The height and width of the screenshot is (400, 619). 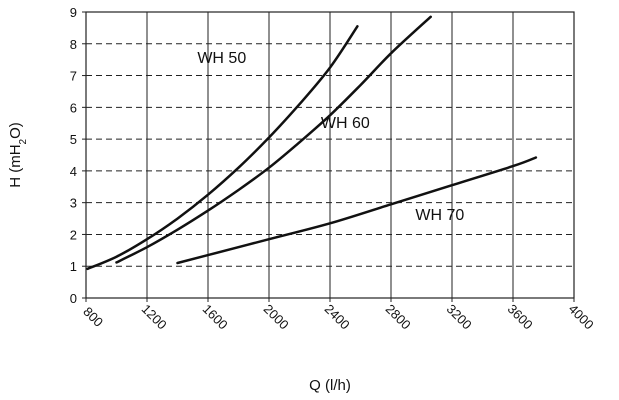 I want to click on y-axis-title-subscript: 2, so click(x=23, y=141).